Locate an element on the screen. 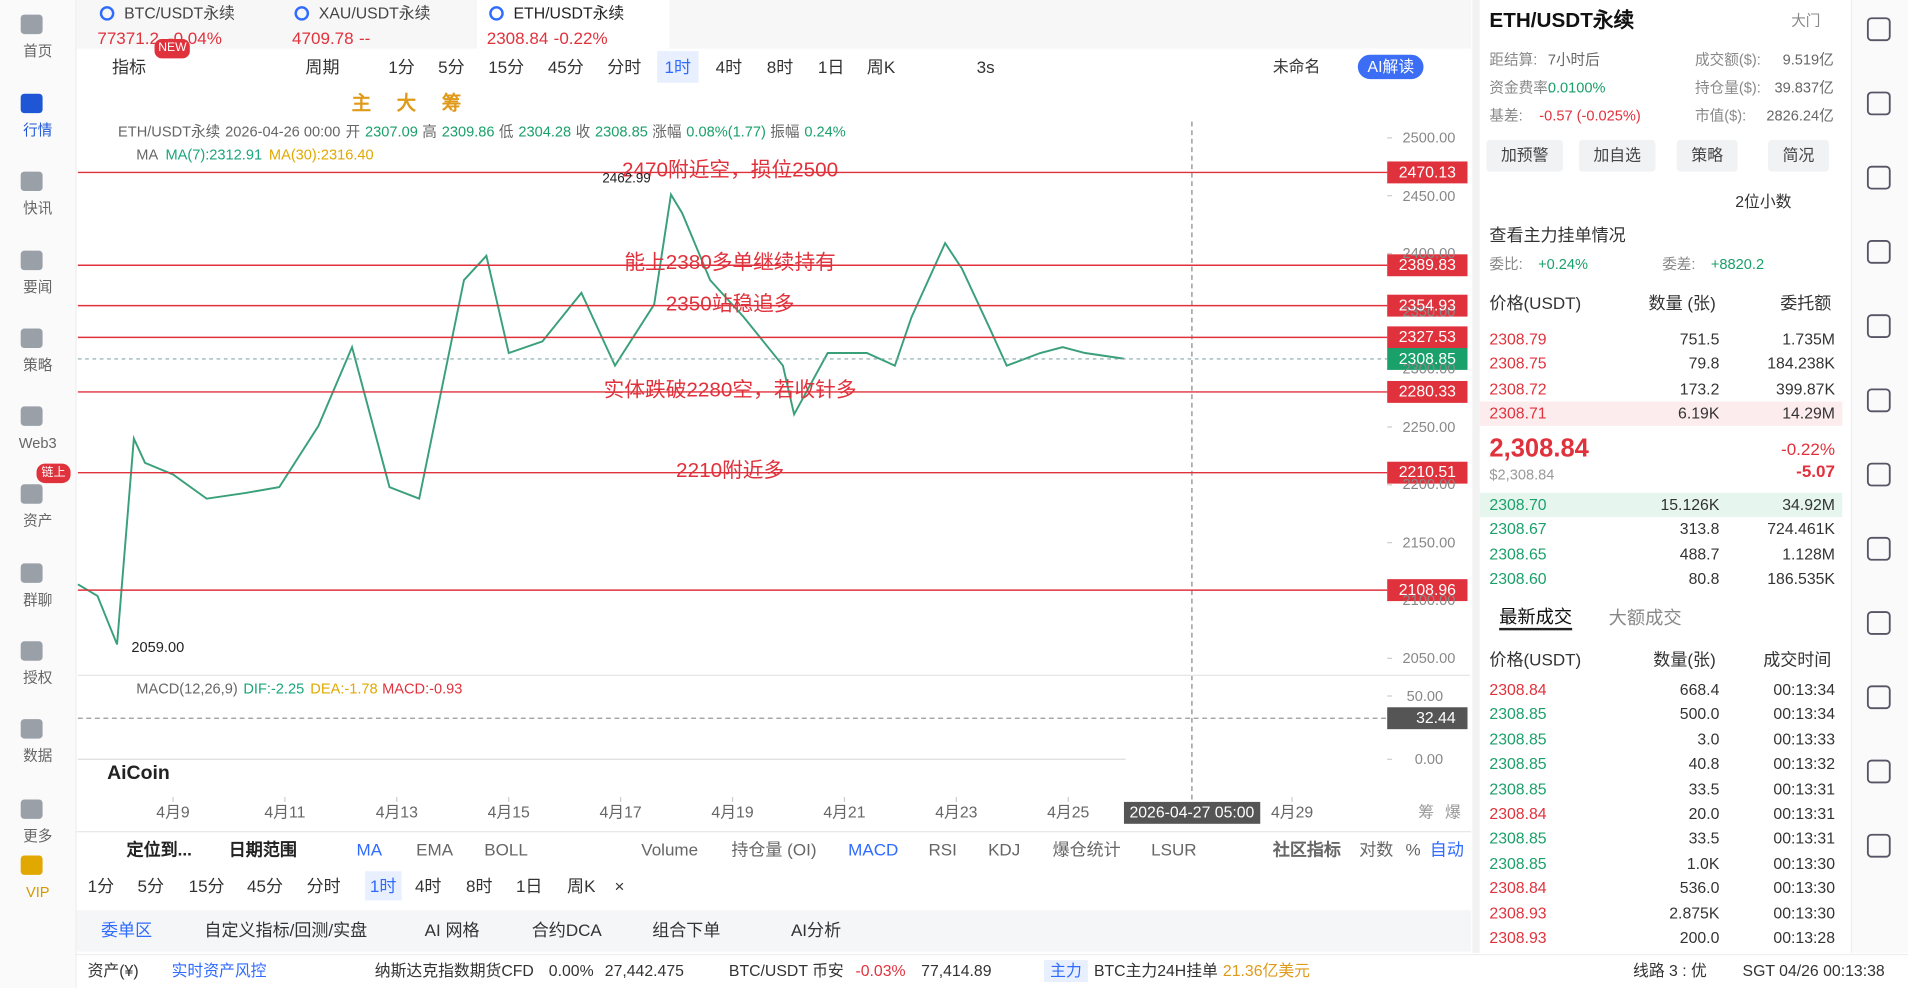  tool: 对数 is located at coordinates (1376, 849).